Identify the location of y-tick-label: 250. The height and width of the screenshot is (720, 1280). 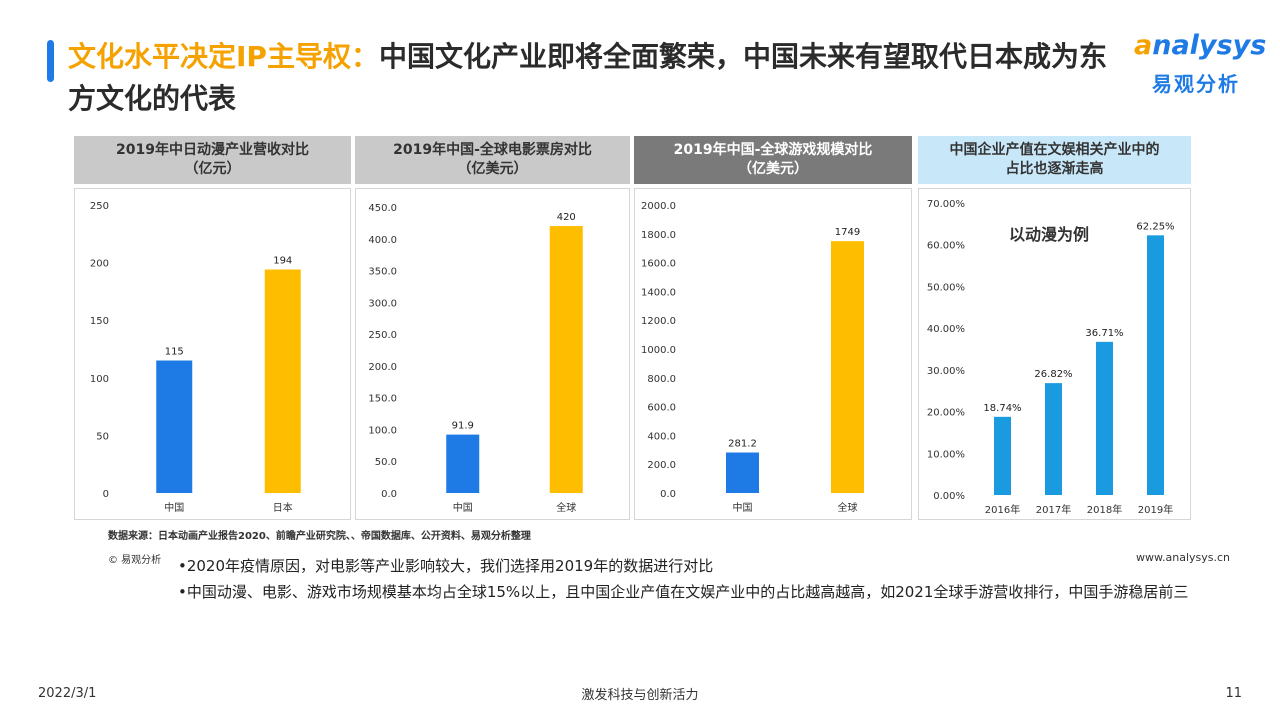
(99, 206).